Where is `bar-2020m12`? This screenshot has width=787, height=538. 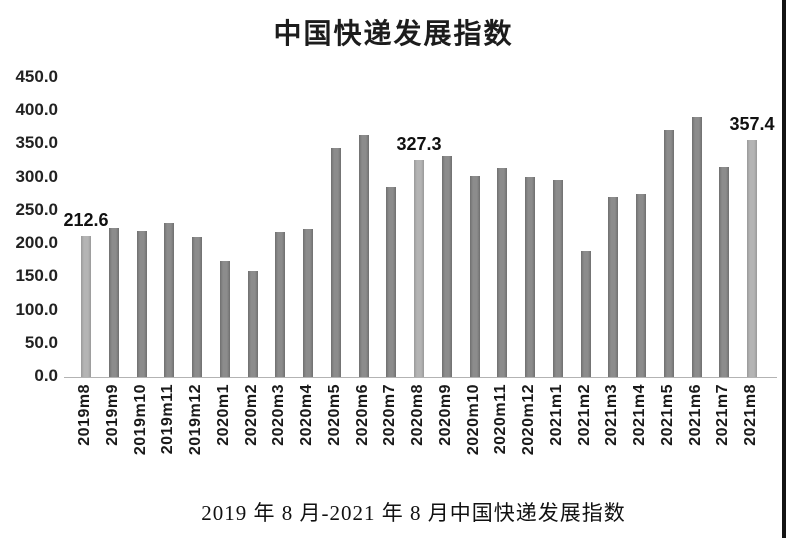
bar-2020m12 is located at coordinates (530, 277).